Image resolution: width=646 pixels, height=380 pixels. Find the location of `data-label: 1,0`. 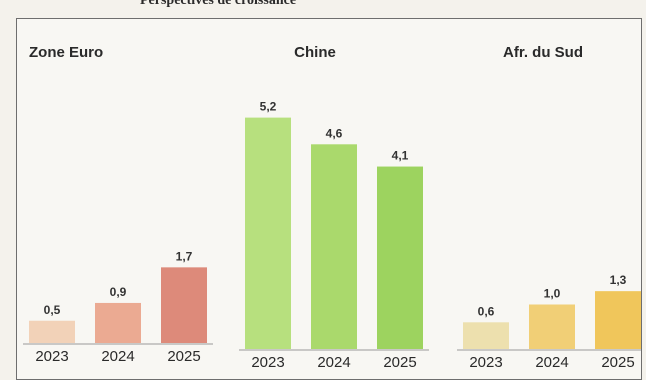

data-label: 1,0 is located at coordinates (552, 294).